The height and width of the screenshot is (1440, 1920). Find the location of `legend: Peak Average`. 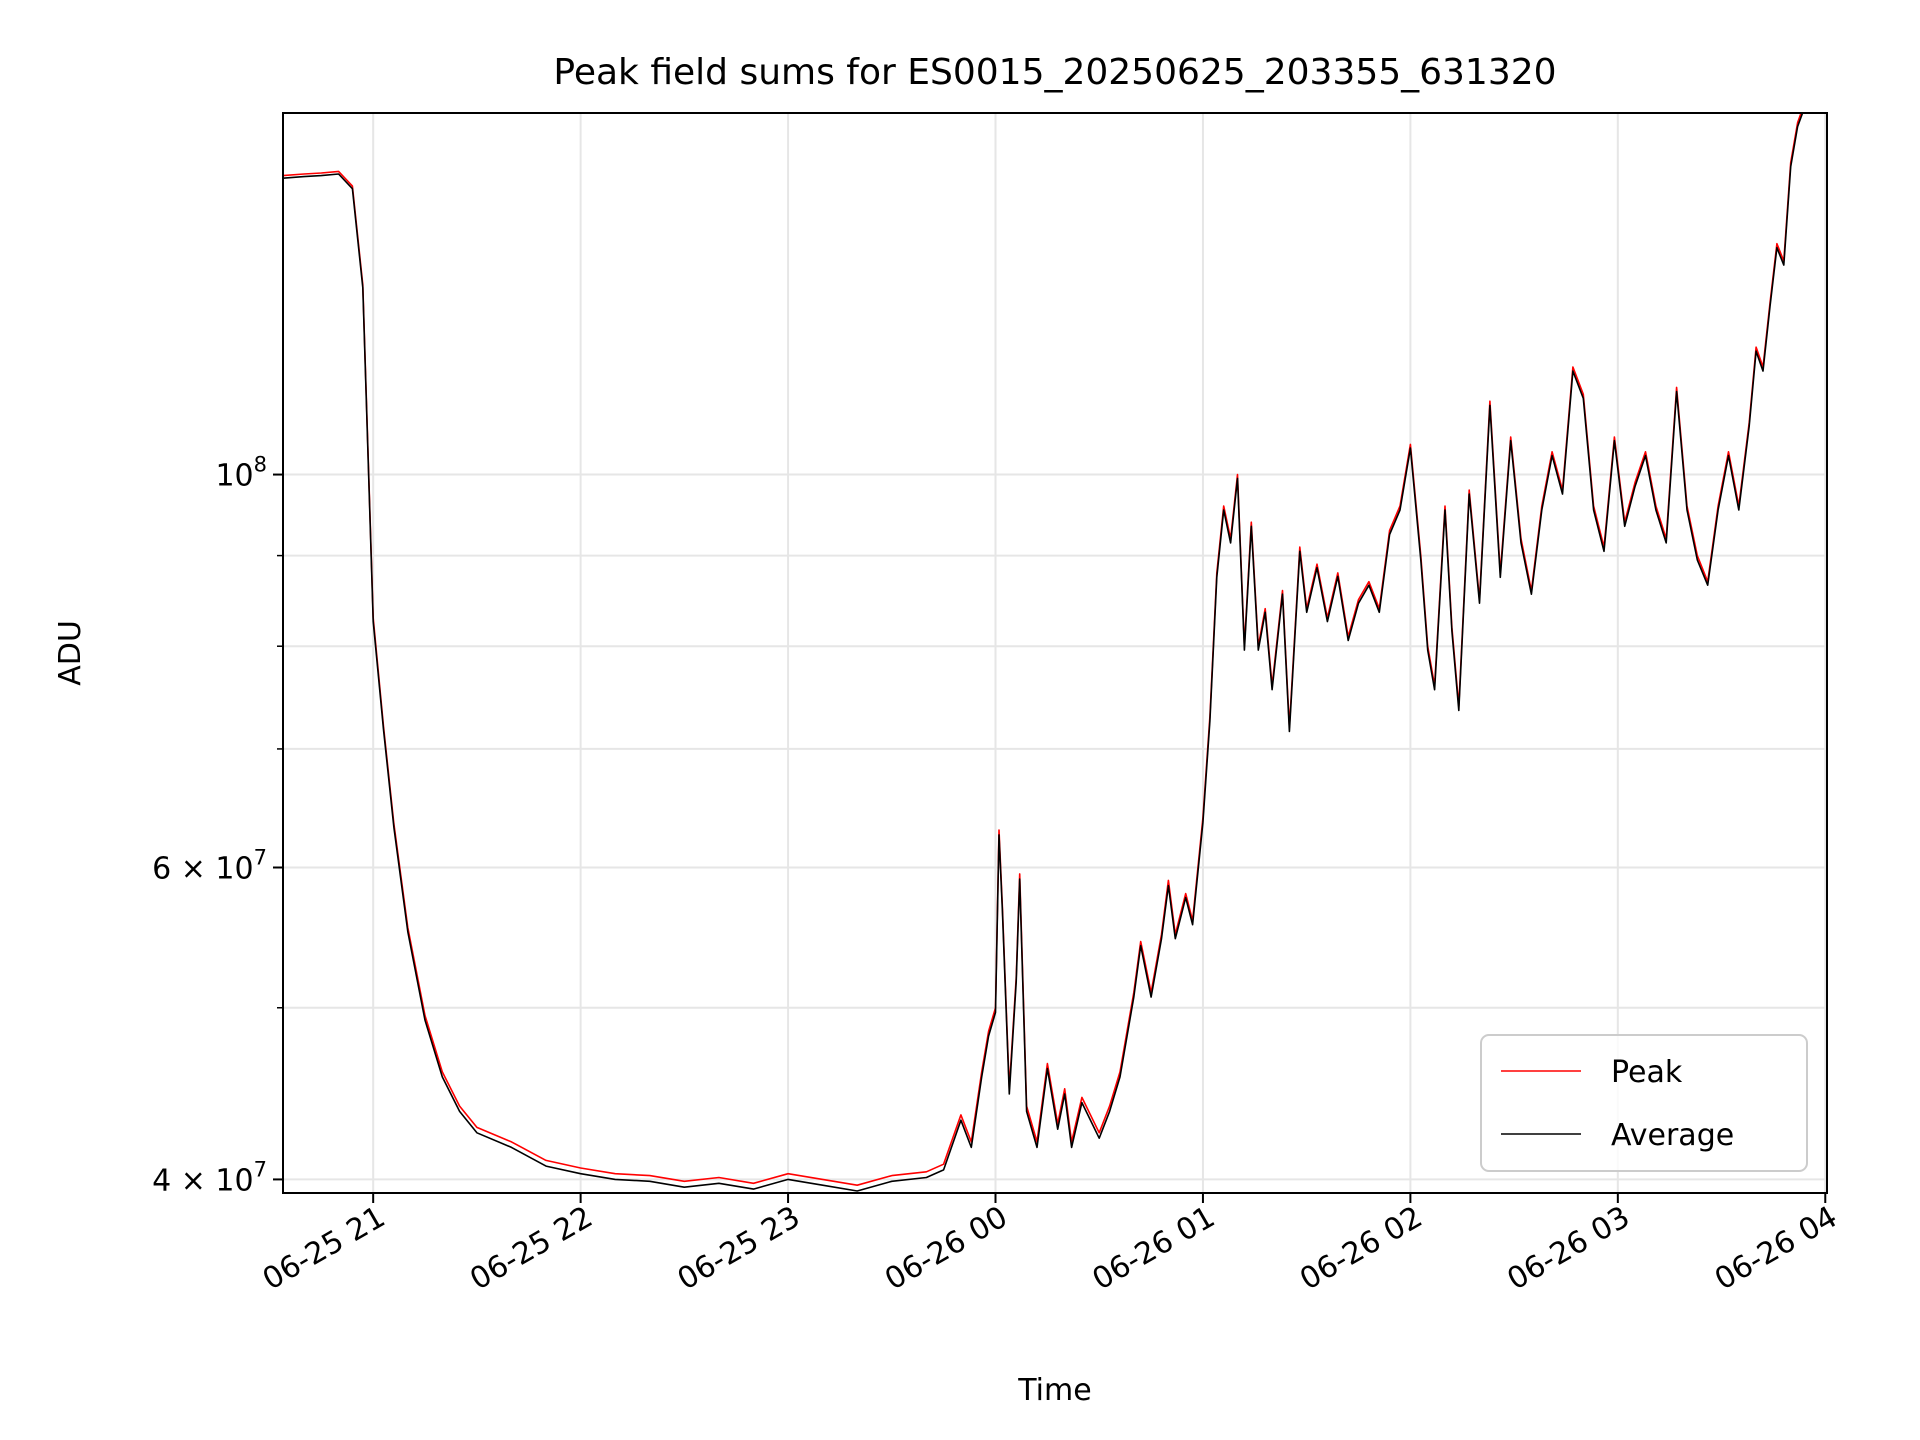

legend: Peak Average is located at coordinates (1644, 1103).